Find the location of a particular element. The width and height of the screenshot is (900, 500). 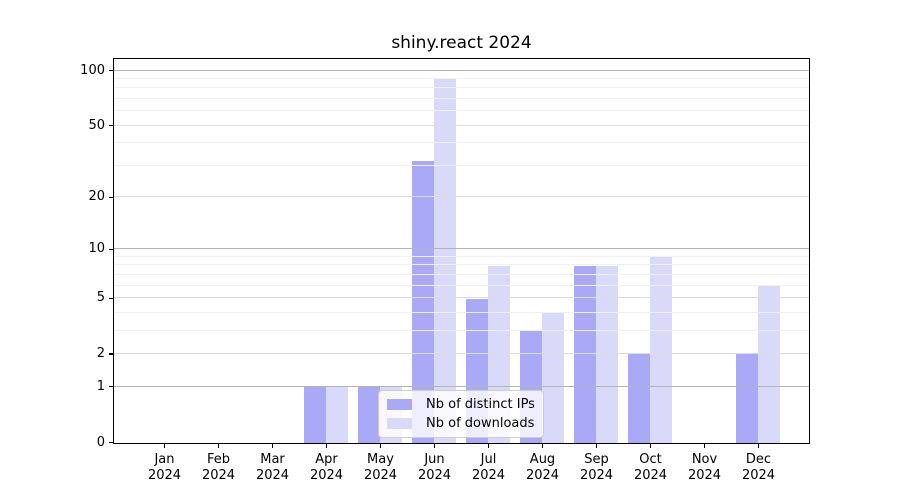

legend-swatch-downloads is located at coordinates (399, 423).